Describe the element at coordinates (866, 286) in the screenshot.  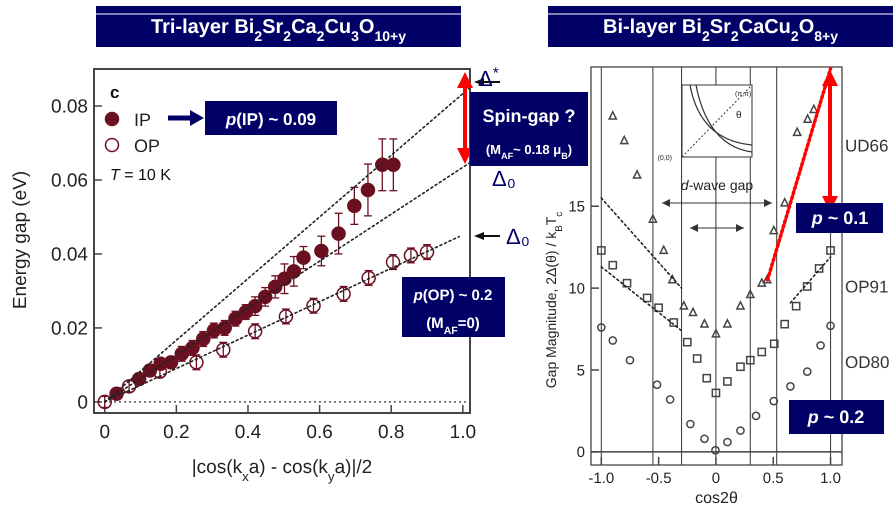
I see `series-label: OP91` at that location.